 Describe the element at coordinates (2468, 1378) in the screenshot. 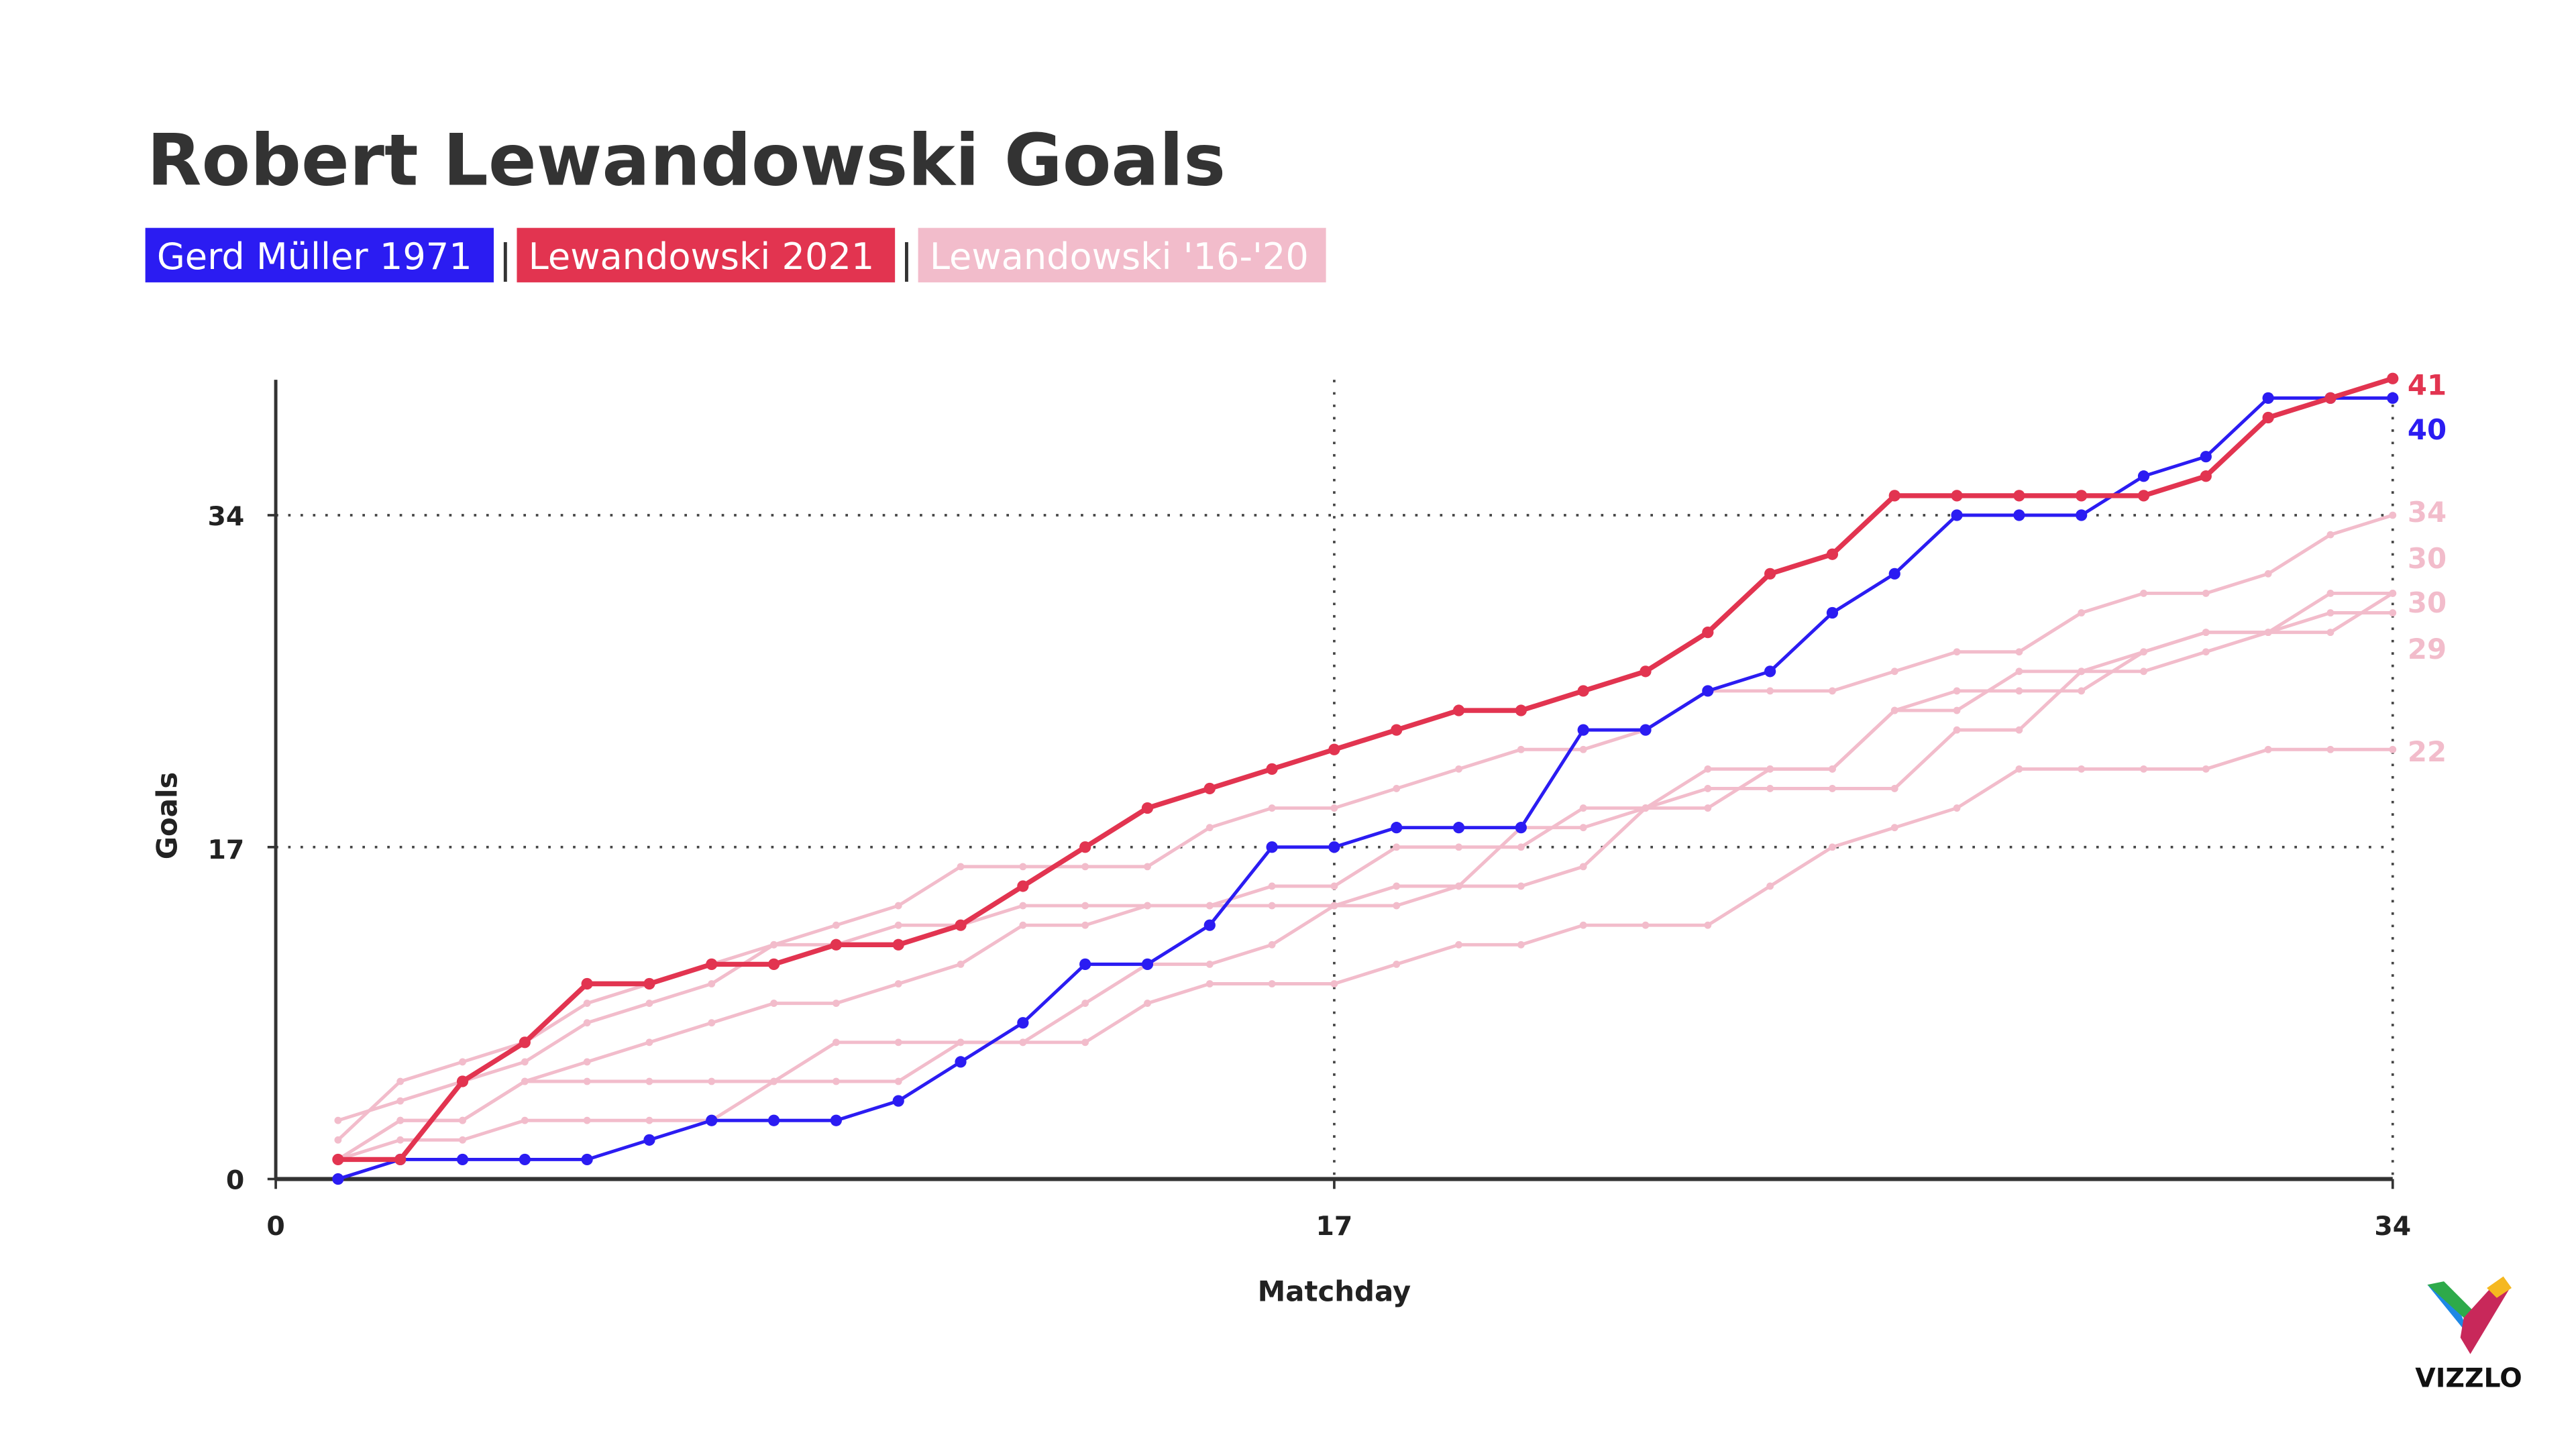

I see `logo-text: VIZZLO` at that location.